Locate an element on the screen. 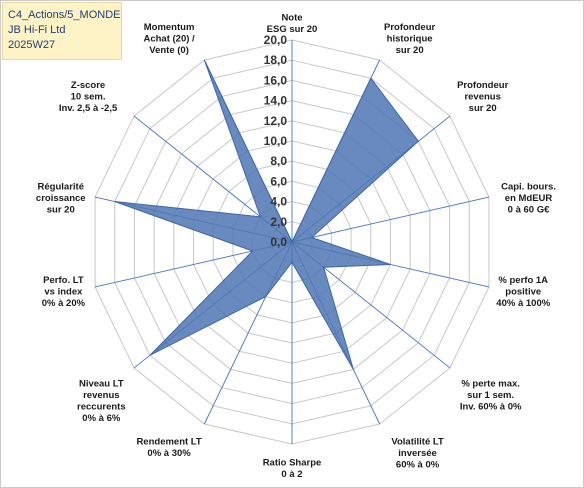 This screenshot has width=584, height=488. axis-label-line: % perfo 1A is located at coordinates (523, 280).